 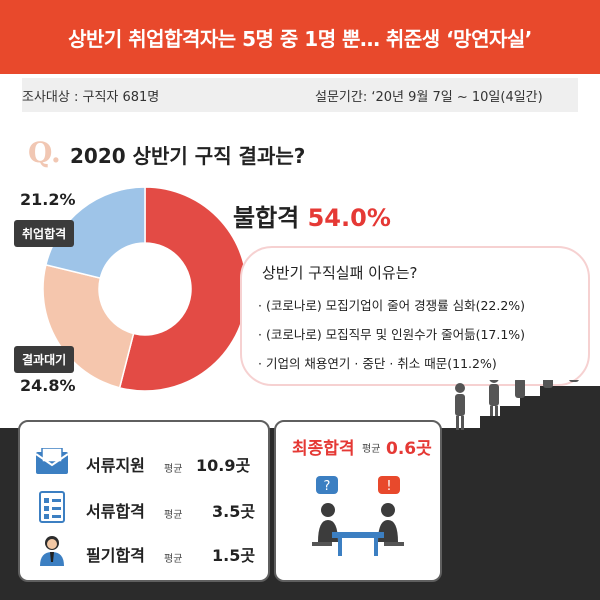 I want to click on envelope-icon, so click(x=52, y=461).